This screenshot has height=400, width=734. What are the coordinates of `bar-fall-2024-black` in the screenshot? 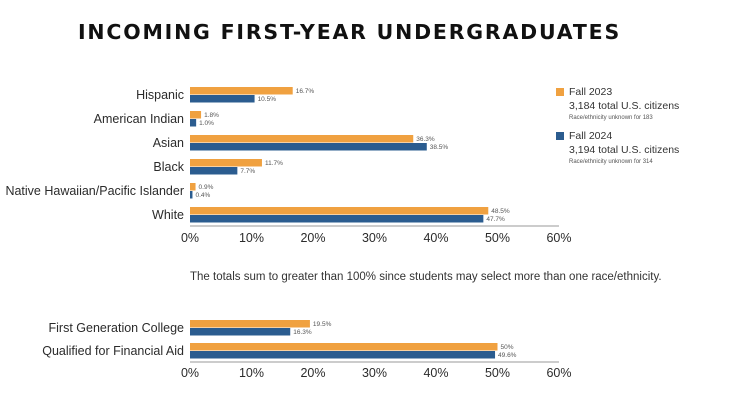 It's located at (214, 171).